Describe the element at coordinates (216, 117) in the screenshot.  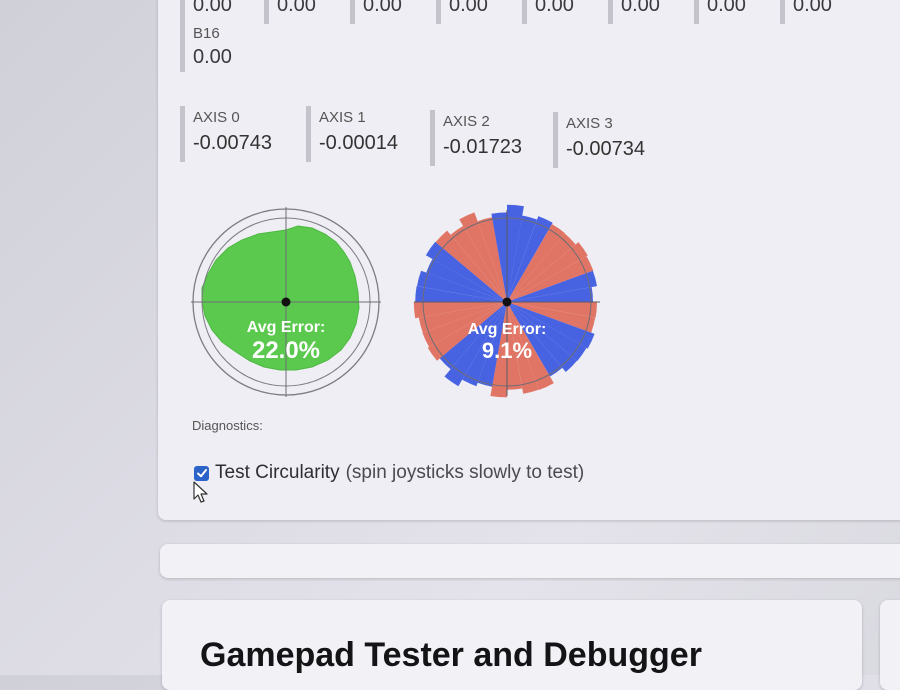
I see `axis-label: AXIS 0` at that location.